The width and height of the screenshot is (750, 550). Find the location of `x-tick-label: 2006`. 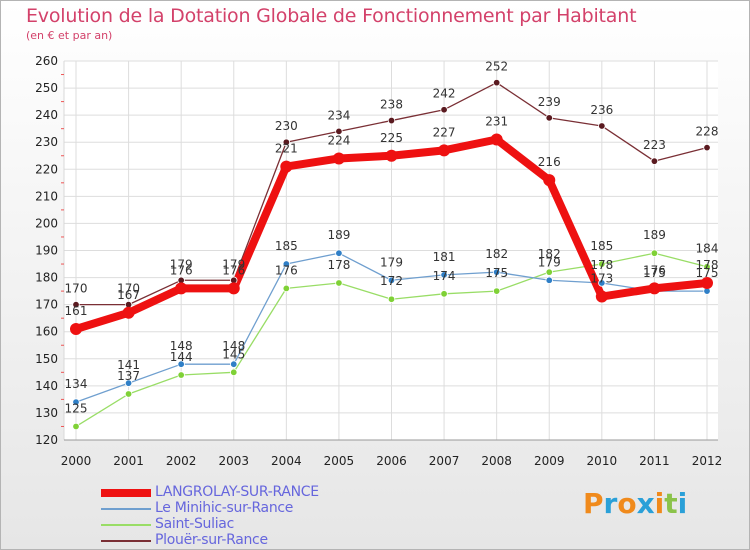

x-tick-label: 2006 is located at coordinates (391, 461).